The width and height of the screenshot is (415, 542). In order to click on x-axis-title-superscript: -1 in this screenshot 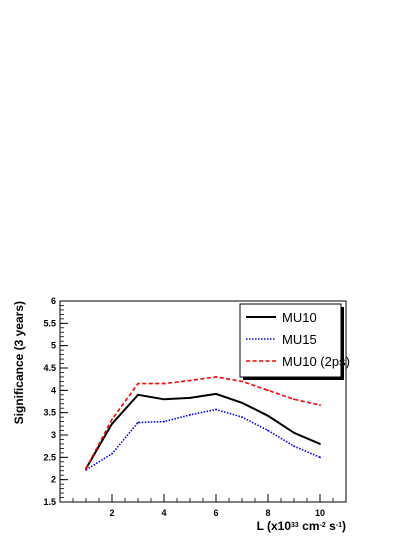, I will do `click(339, 525)`.